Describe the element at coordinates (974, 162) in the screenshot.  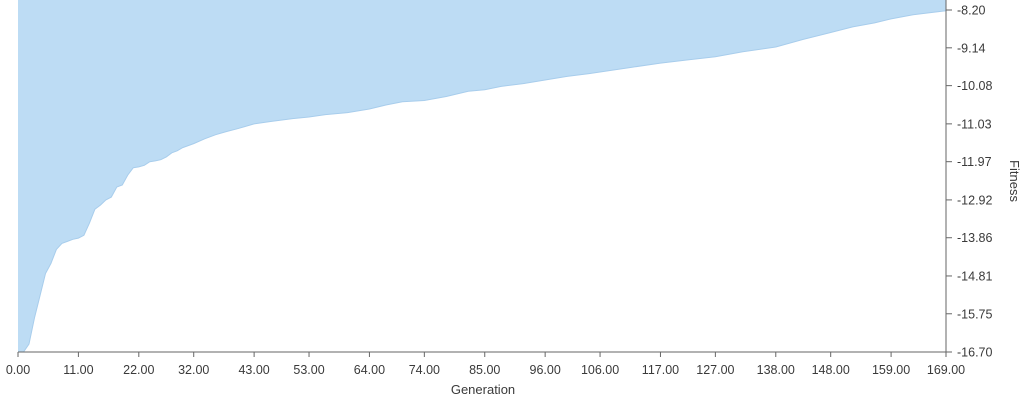
I see `y-tick-label: -11.97` at that location.